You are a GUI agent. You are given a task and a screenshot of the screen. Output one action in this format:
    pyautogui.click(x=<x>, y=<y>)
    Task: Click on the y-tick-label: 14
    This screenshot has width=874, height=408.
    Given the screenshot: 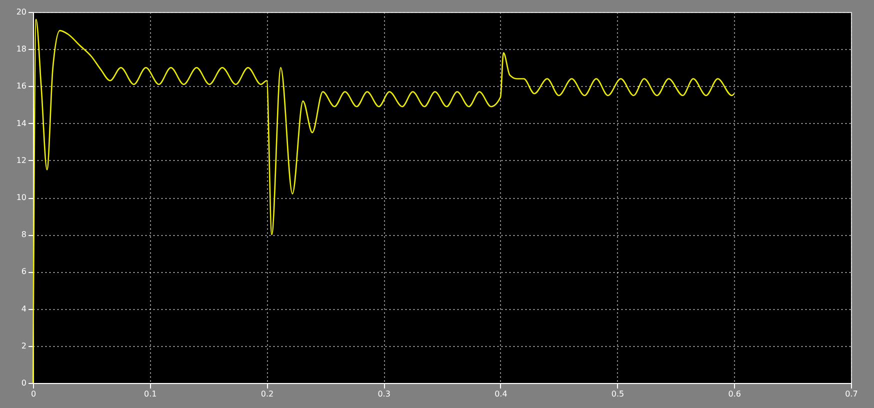 What is the action you would take?
    pyautogui.click(x=21, y=123)
    